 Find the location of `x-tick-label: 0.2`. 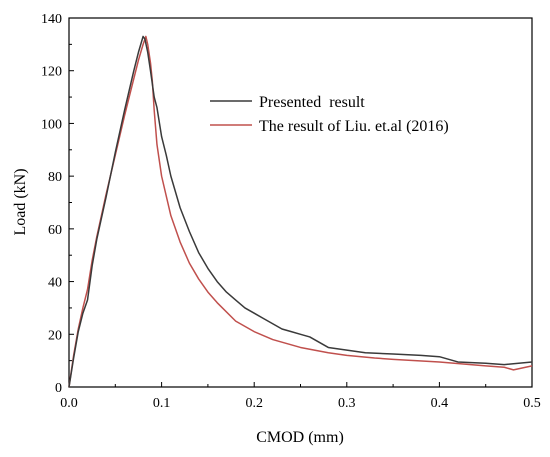

x-tick-label: 0.2 is located at coordinates (254, 403).